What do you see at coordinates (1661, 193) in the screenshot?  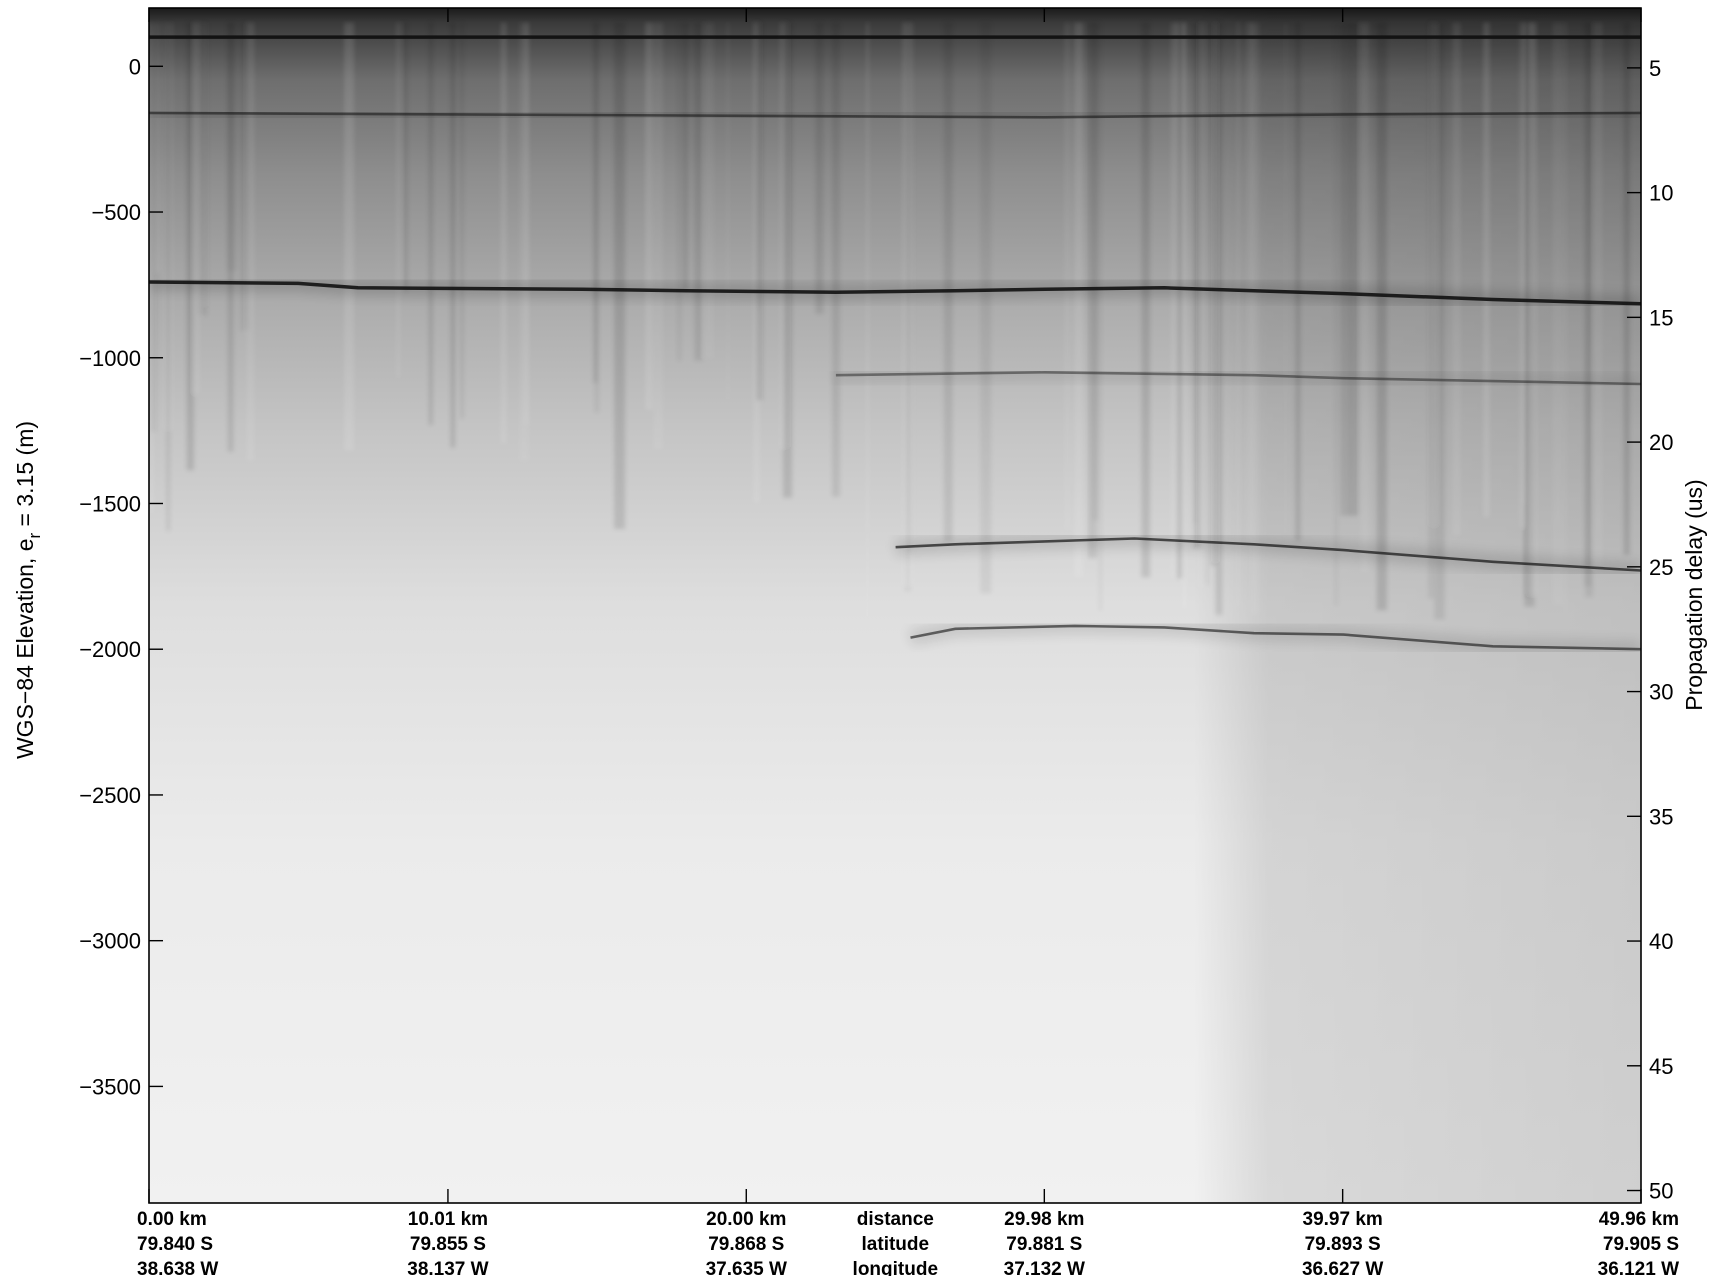 I see `right-tick-label: 10` at bounding box center [1661, 193].